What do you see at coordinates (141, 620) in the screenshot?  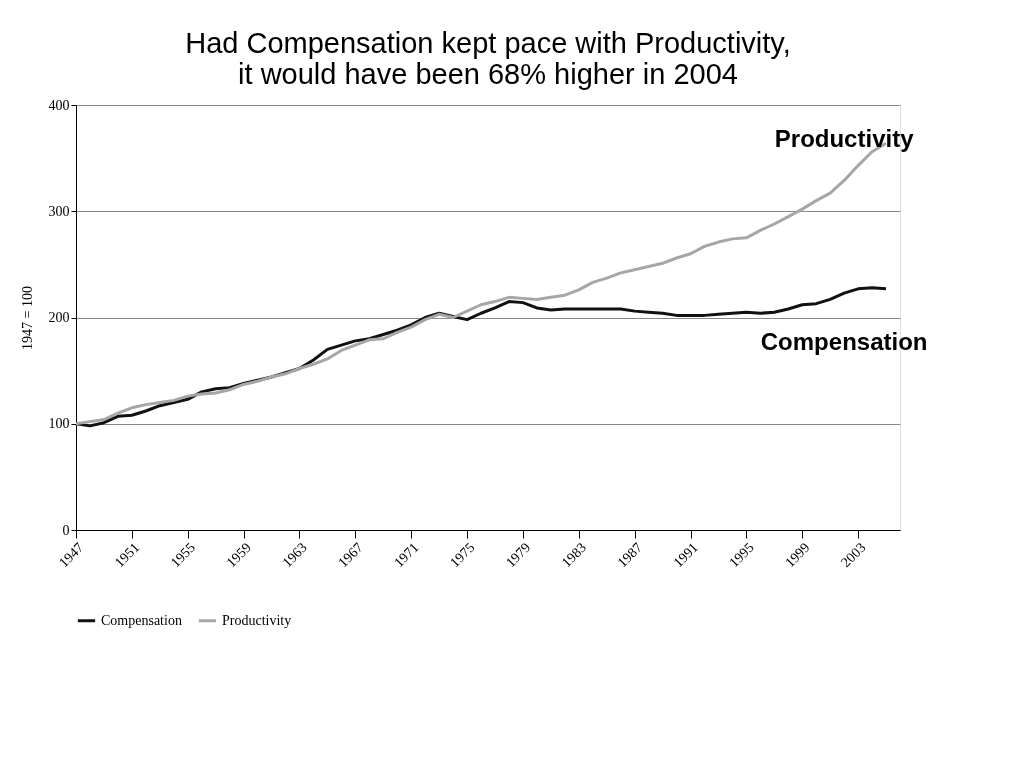 I see `legend-label: Compensation` at bounding box center [141, 620].